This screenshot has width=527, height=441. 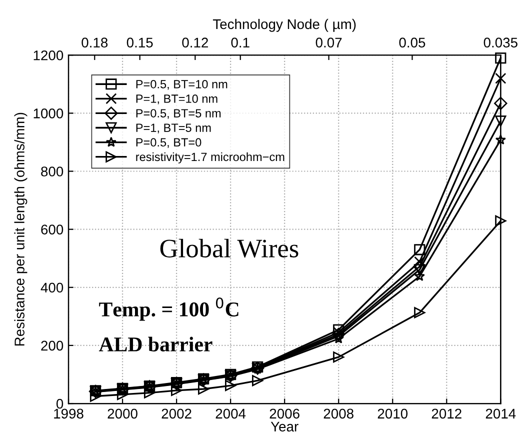 What do you see at coordinates (95, 43) in the screenshot?
I see `x2-tick-label: 0.18` at bounding box center [95, 43].